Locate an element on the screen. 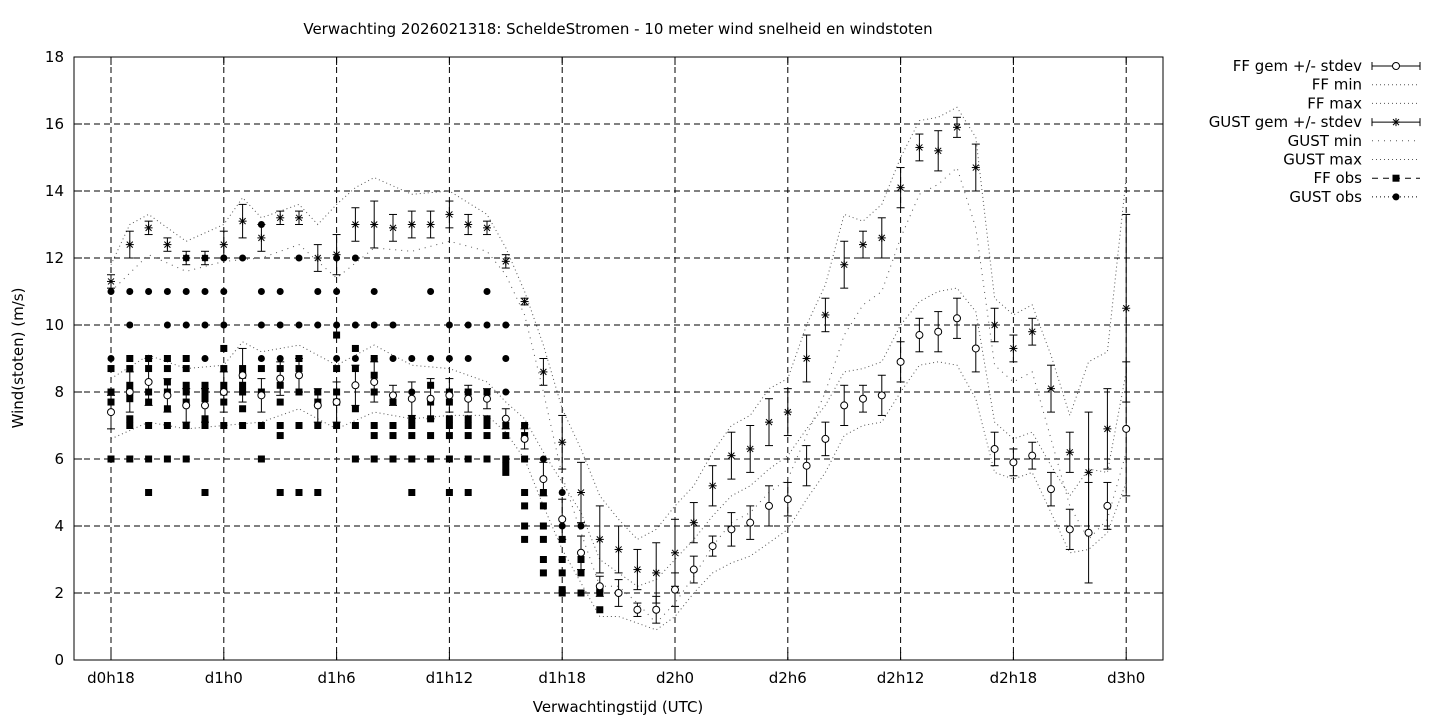 This screenshot has width=1440, height=720. x-tick-label: d0h18 is located at coordinates (111, 678).